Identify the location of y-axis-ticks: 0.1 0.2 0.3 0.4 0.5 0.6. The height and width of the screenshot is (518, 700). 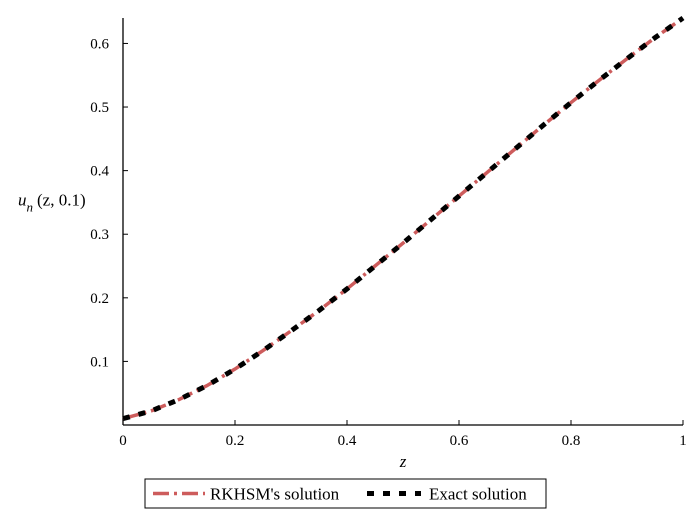
(109, 203).